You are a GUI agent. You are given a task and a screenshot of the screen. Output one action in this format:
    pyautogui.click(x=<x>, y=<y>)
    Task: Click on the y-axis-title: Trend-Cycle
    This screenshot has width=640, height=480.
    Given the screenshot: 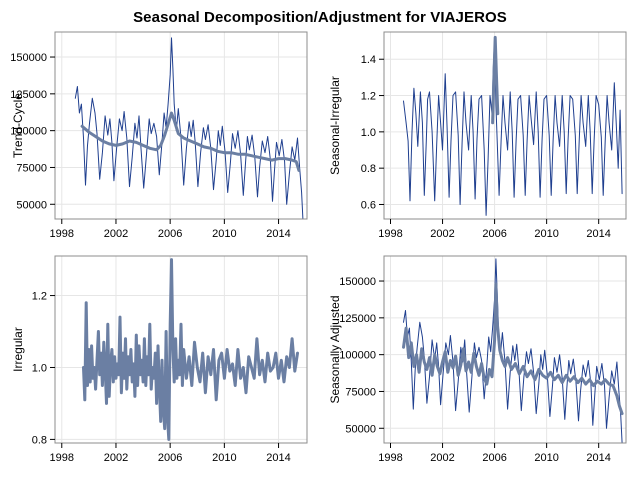 What is the action you would take?
    pyautogui.click(x=18, y=125)
    